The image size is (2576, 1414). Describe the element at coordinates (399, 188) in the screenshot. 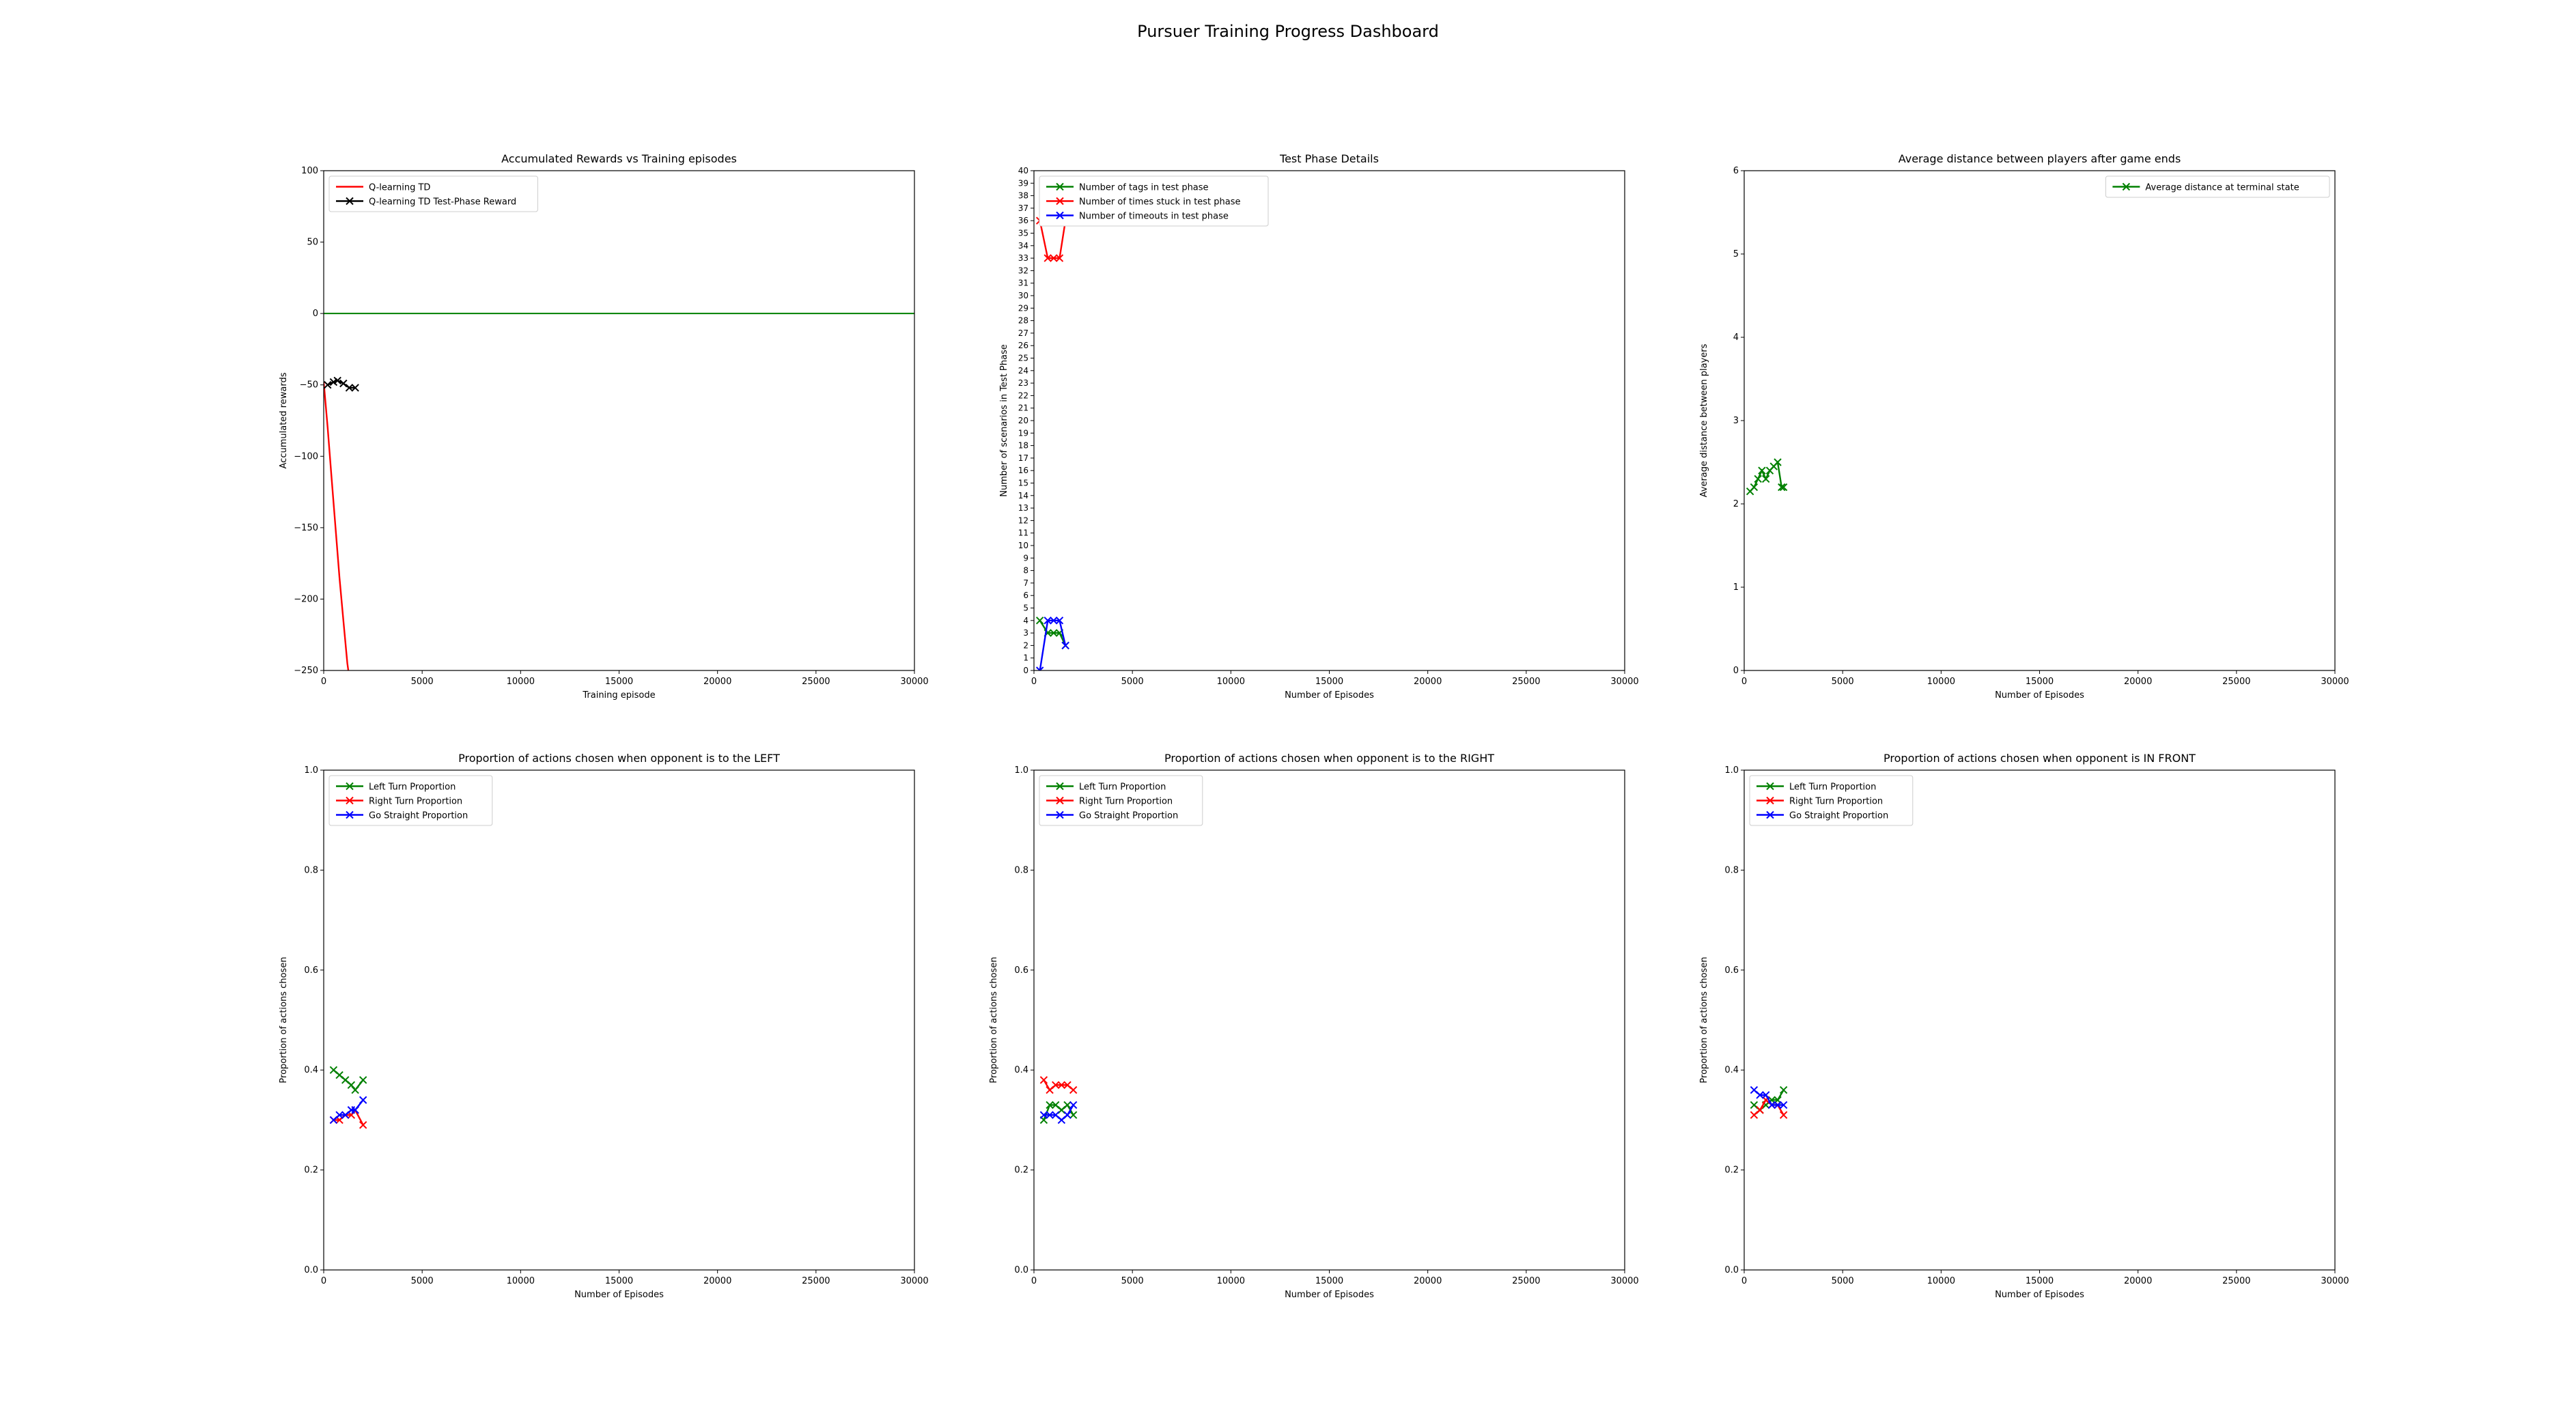

I see `legend-label: Q-learning TD` at that location.